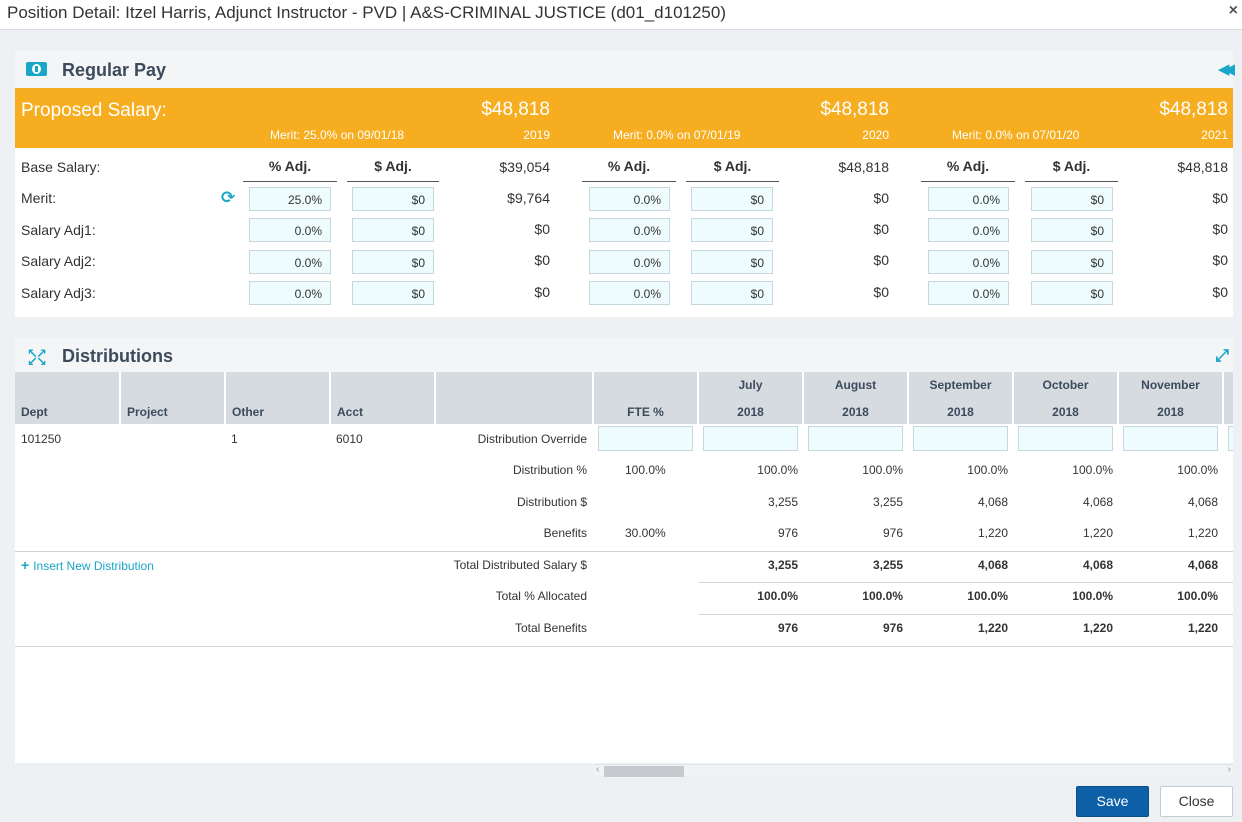 The height and width of the screenshot is (822, 1242). Describe the element at coordinates (67, 398) in the screenshot. I see `dept-header: Dept` at that location.